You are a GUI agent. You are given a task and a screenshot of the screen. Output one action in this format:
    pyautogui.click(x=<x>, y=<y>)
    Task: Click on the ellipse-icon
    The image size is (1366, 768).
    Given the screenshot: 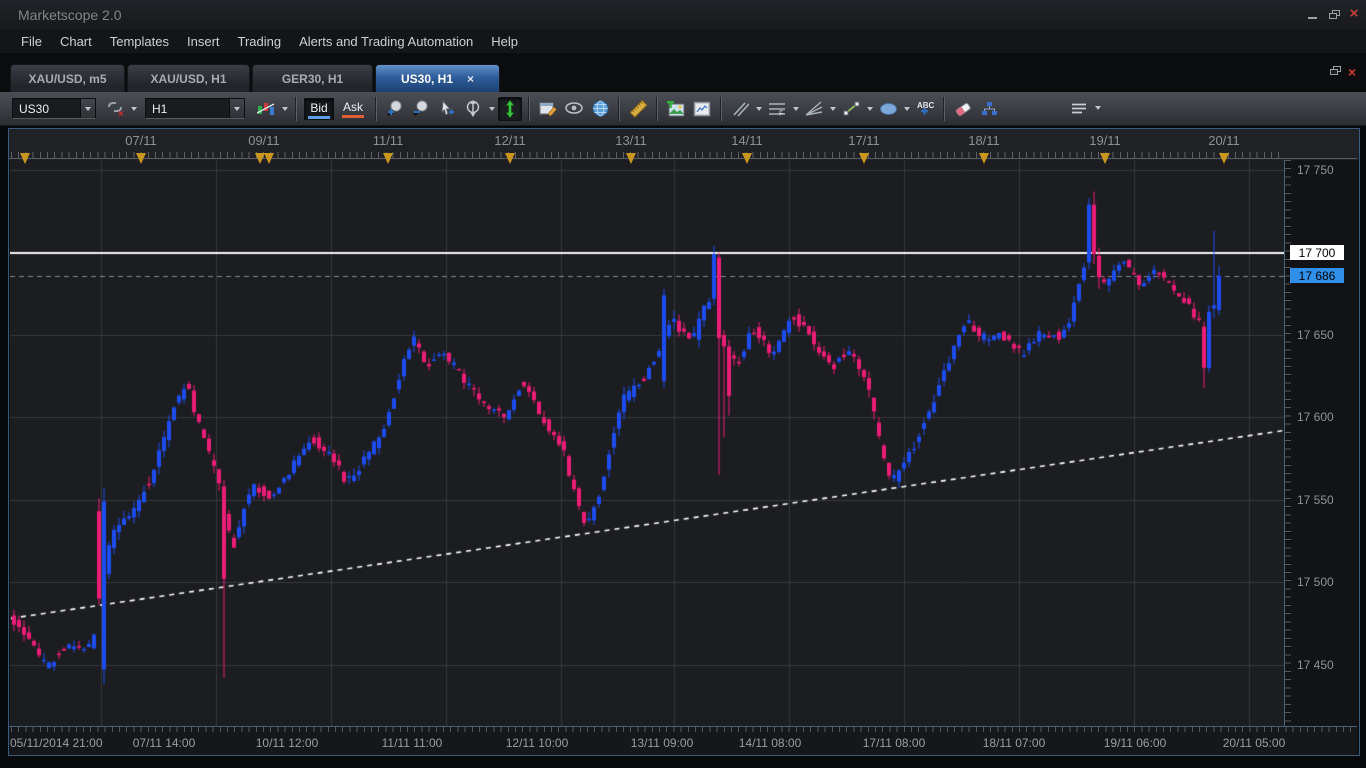 What is the action you would take?
    pyautogui.click(x=888, y=109)
    